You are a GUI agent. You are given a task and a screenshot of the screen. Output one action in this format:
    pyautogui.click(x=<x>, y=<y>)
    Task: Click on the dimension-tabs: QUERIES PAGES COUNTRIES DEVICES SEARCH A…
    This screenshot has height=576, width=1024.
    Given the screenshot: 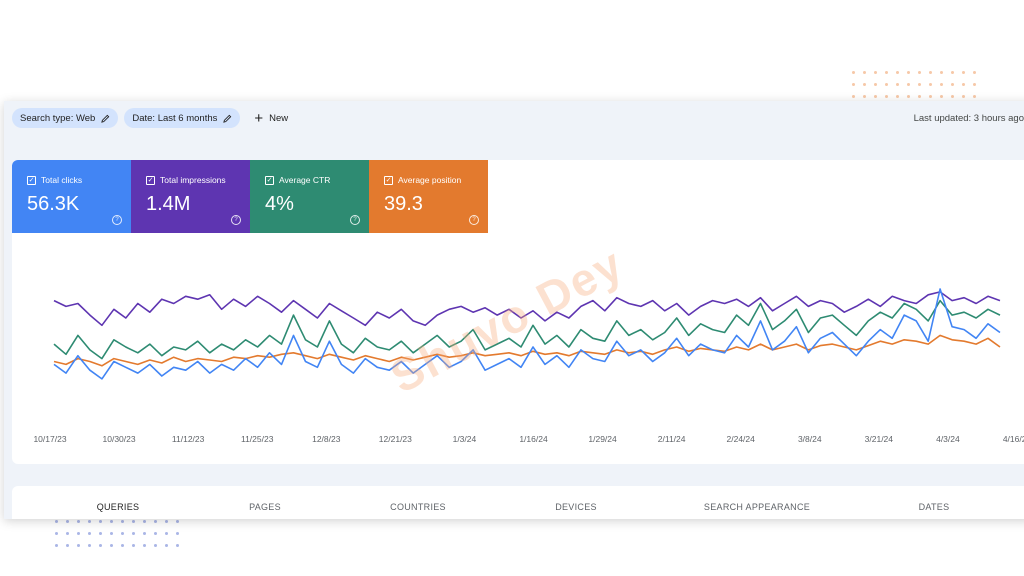 What is the action you would take?
    pyautogui.click(x=518, y=502)
    